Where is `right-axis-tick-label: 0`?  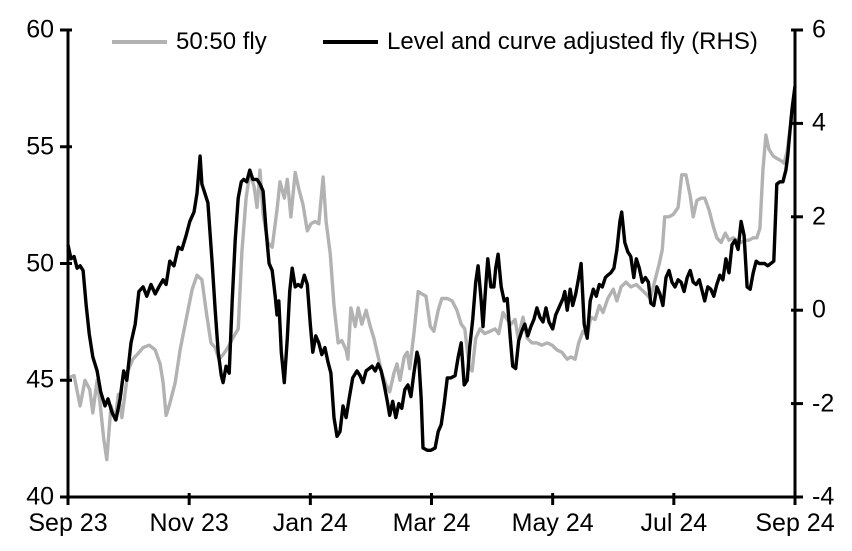 right-axis-tick-label: 0 is located at coordinates (819, 309).